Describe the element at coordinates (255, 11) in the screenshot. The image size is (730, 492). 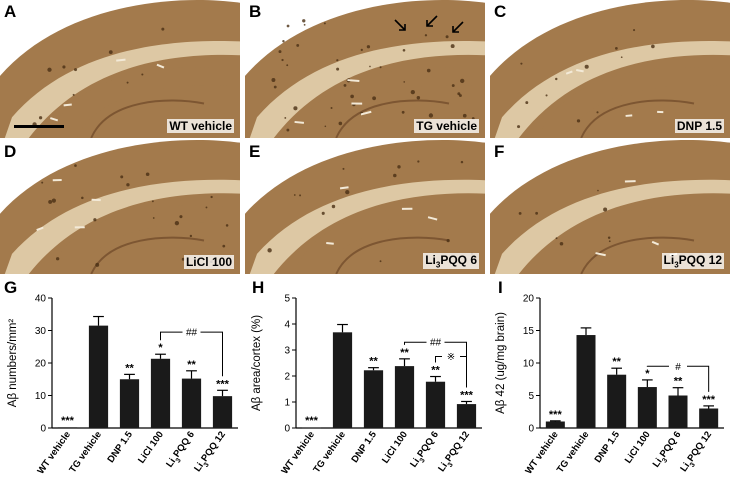
I see `panel-letter: B` at that location.